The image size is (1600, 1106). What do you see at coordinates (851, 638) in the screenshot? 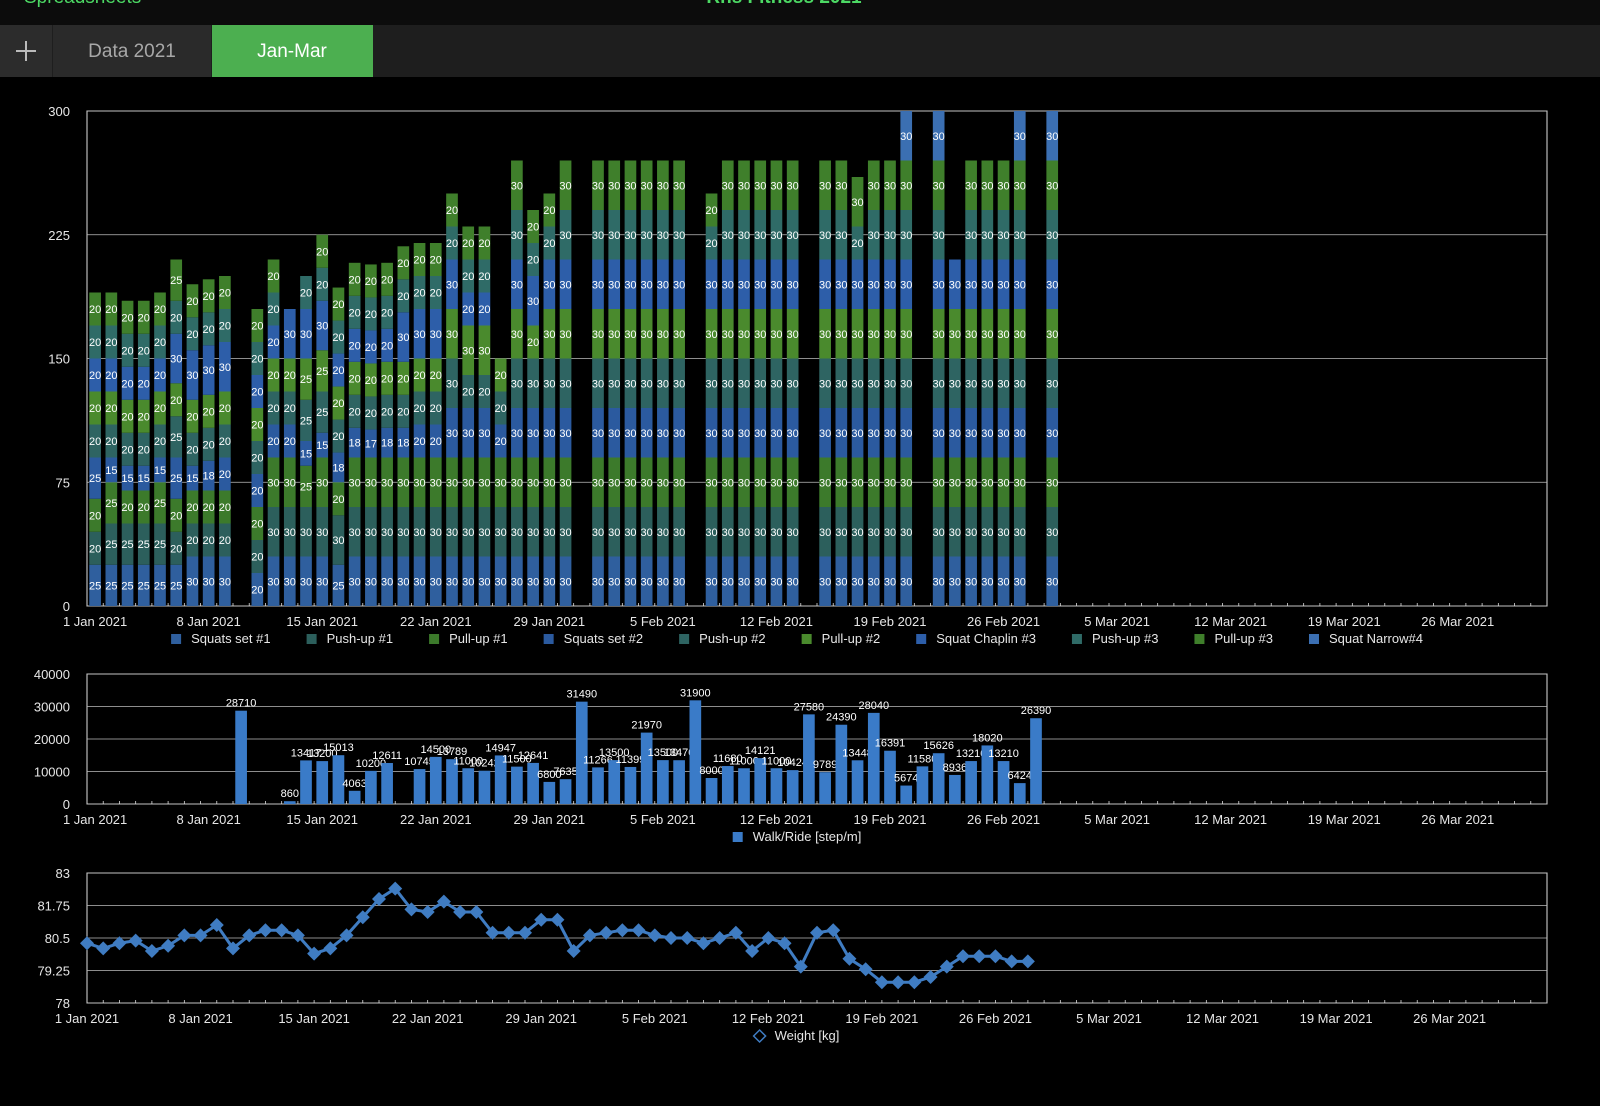
I see `legend-label: Pull-up #2` at bounding box center [851, 638].